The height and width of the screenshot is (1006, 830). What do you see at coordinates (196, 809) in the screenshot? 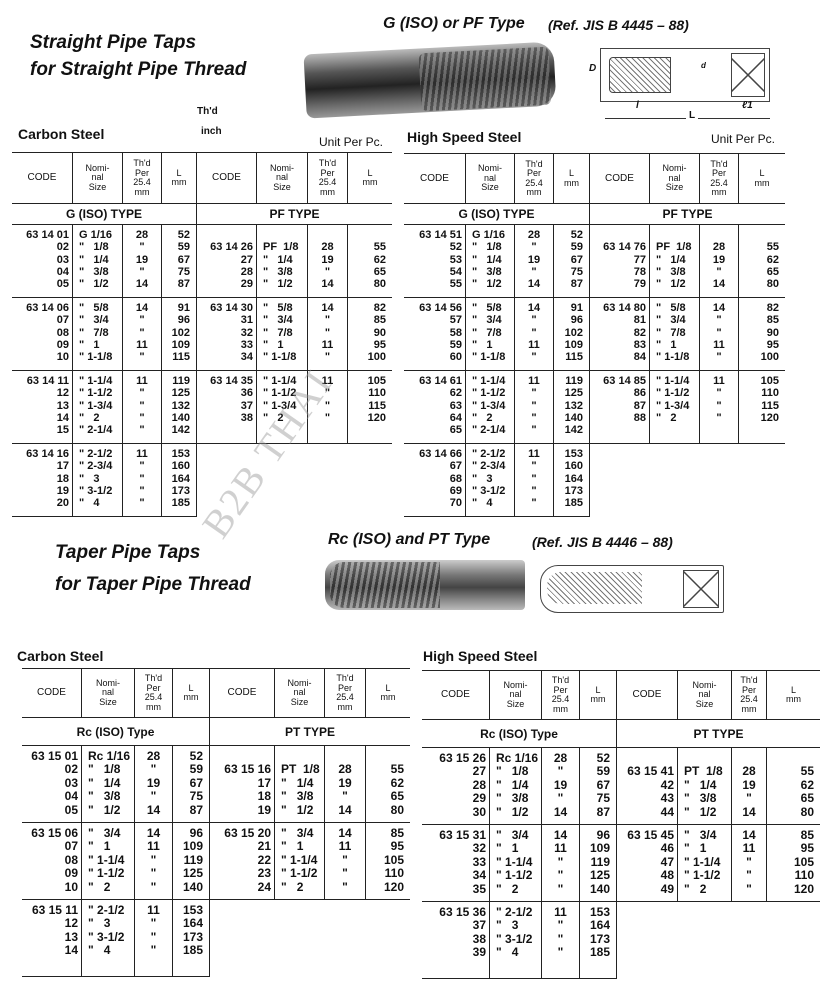
I see `cell-length-mm: 87` at bounding box center [196, 809].